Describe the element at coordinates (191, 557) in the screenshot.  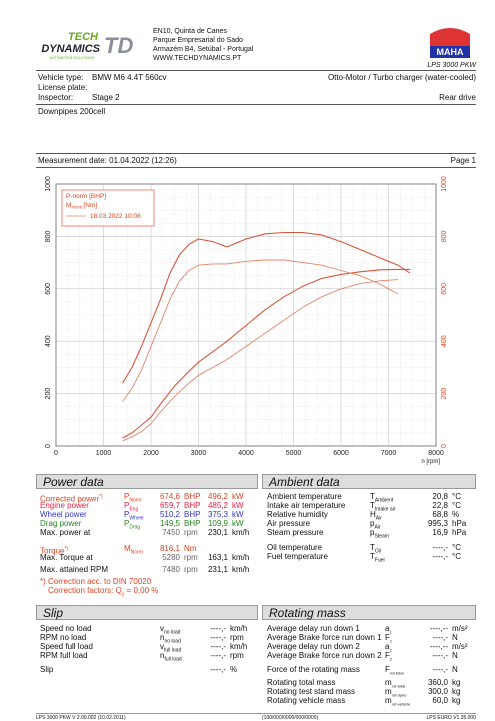
I see `max-torque-rpm-unit: rpm` at that location.